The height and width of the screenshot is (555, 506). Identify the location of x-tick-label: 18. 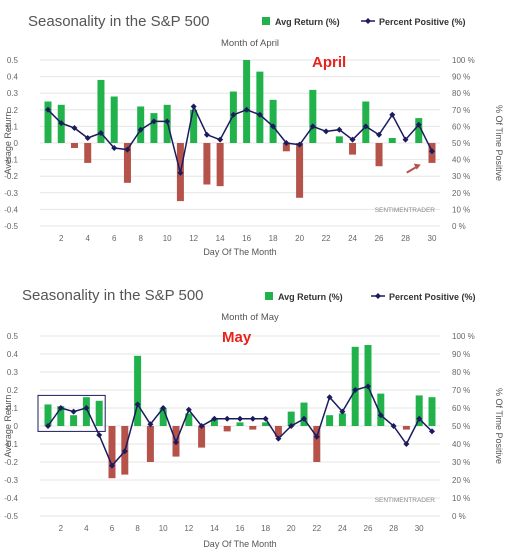
(273, 238).